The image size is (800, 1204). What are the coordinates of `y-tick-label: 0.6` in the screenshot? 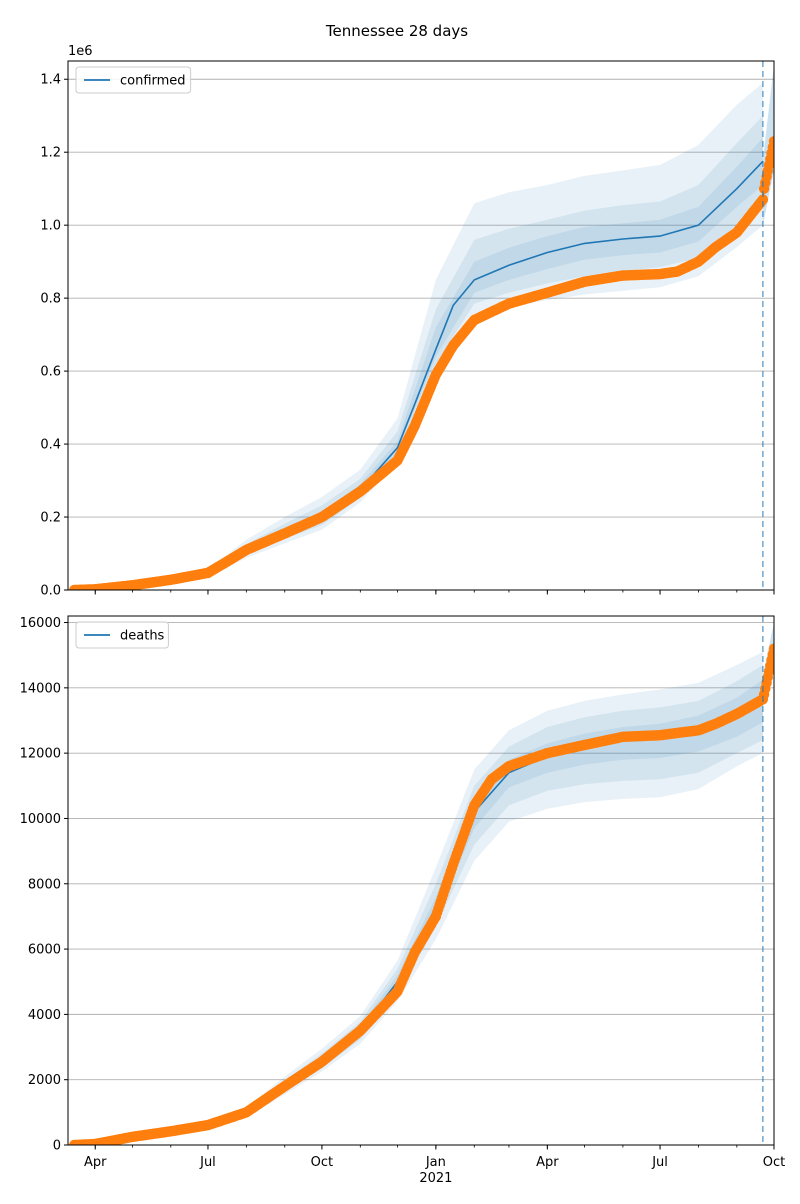 It's located at (50, 372).